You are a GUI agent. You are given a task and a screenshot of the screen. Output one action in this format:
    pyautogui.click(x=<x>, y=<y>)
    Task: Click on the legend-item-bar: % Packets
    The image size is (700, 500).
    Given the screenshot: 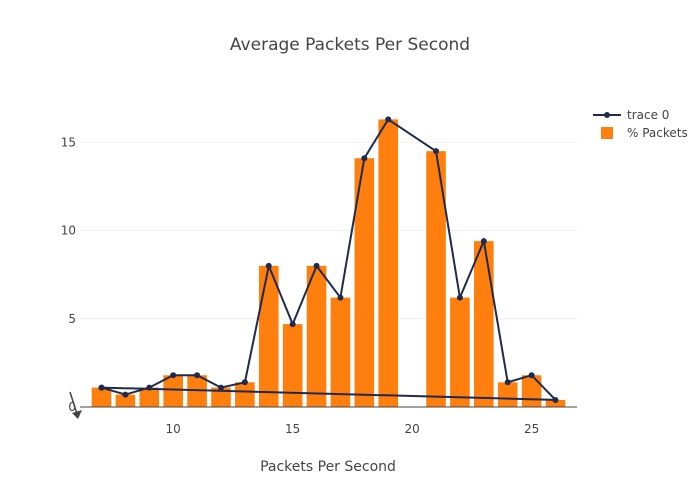 What is the action you would take?
    pyautogui.click(x=644, y=133)
    